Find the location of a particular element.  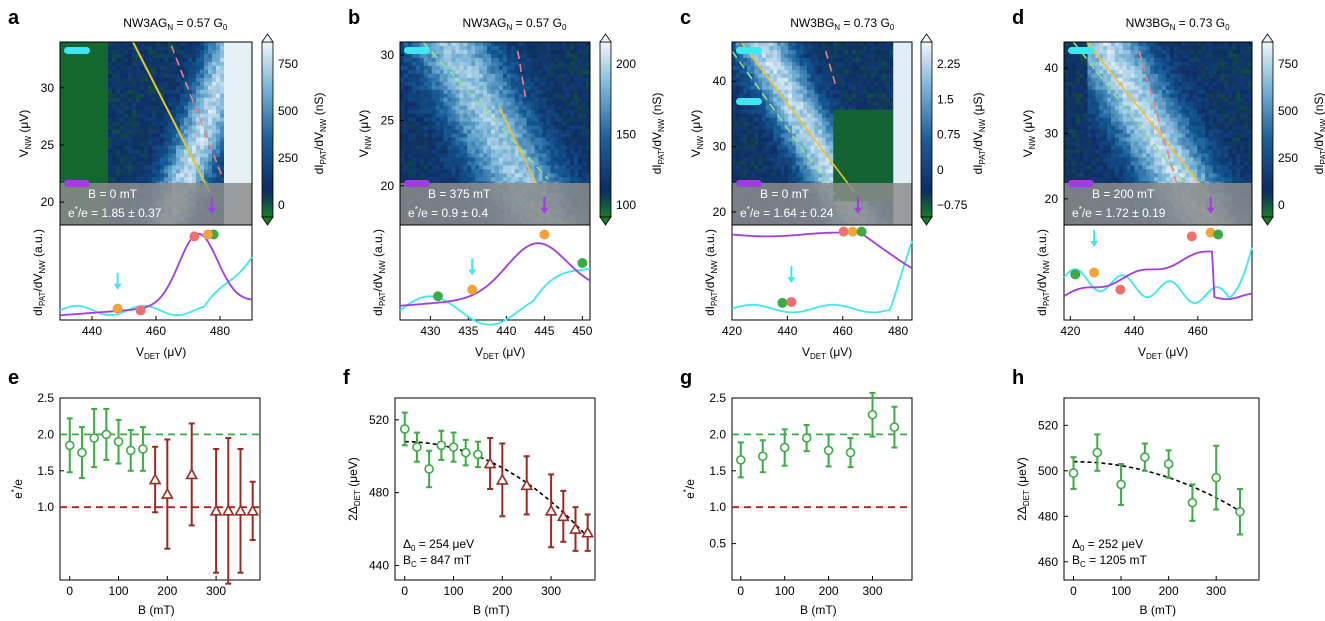

colorbar-tick-label: 250 is located at coordinates (288, 158).